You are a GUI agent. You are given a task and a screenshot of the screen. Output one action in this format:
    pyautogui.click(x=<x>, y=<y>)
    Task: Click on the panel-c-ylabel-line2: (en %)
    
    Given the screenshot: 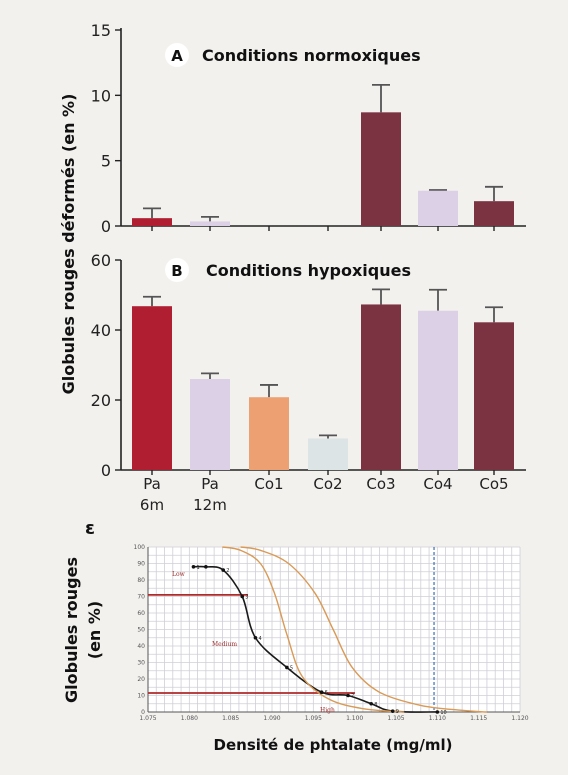 What is the action you would take?
    pyautogui.click(x=94, y=630)
    